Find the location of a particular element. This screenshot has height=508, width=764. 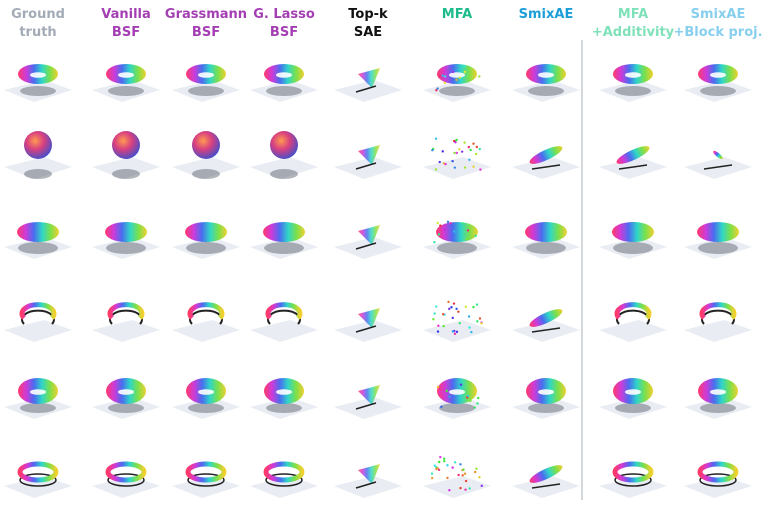

column-header: SmixAE is located at coordinates (546, 14).